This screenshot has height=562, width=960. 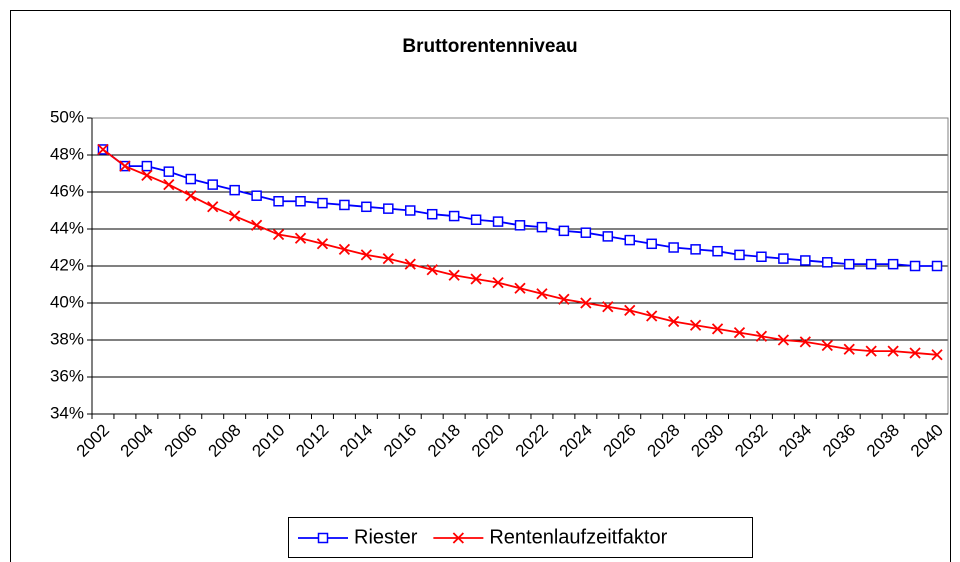 What do you see at coordinates (67, 153) in the screenshot?
I see `y-tick-label: 48%` at bounding box center [67, 153].